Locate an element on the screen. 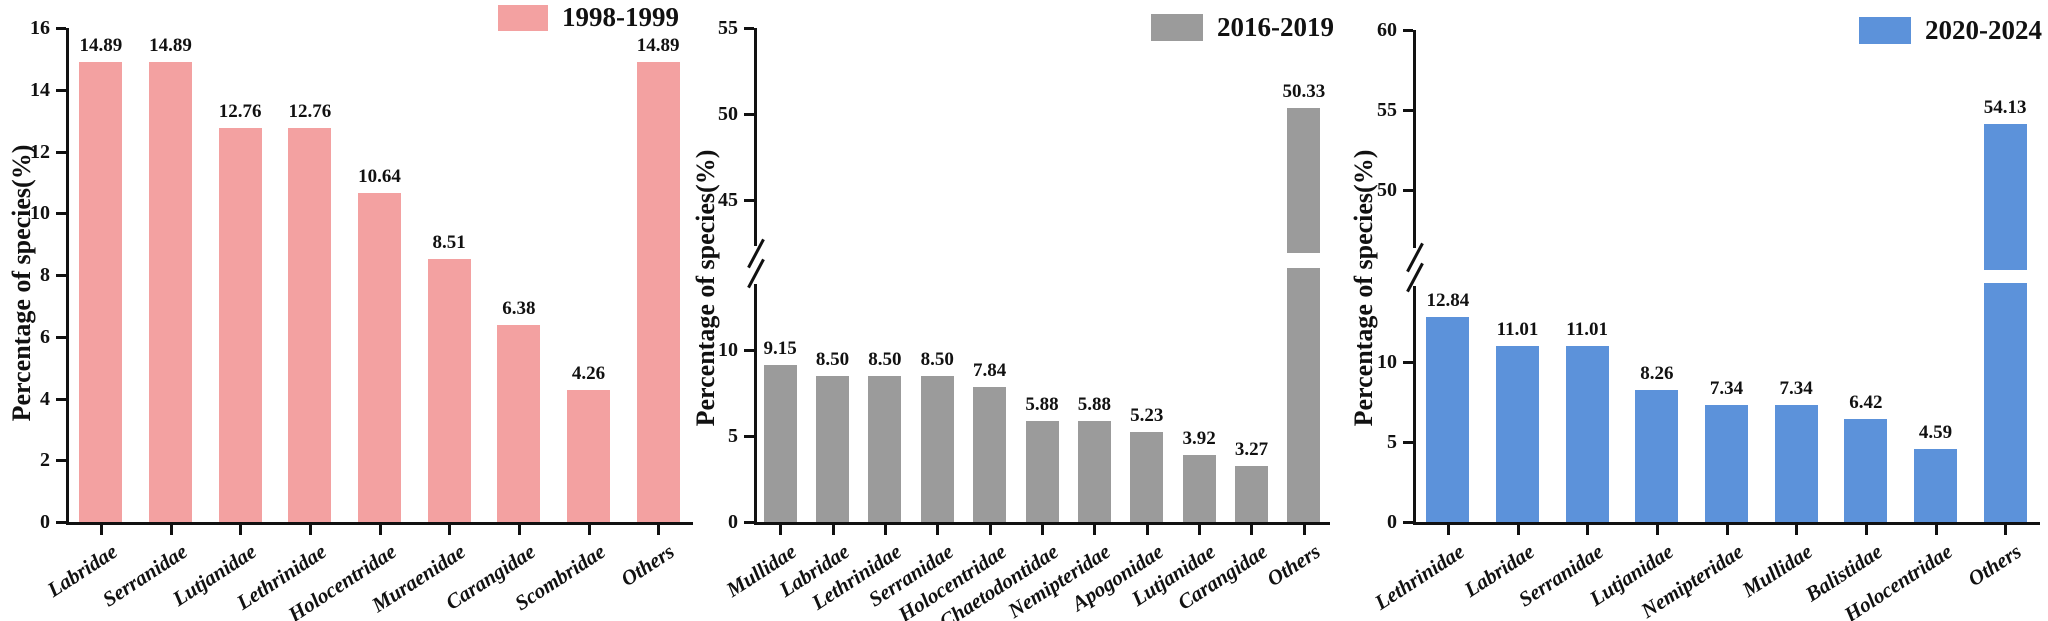  bar-value-label: 3.27 is located at coordinates (1251, 449).